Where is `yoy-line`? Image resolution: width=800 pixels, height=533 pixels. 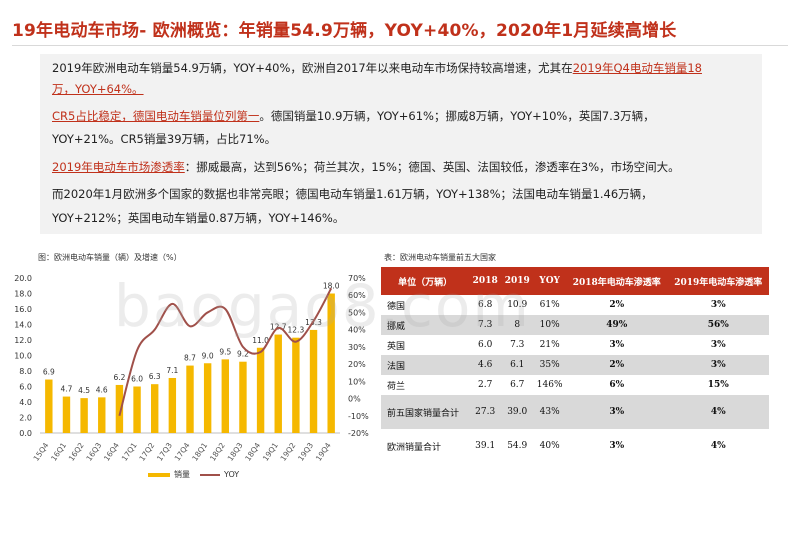
yoy-line is located at coordinates (225, 352).